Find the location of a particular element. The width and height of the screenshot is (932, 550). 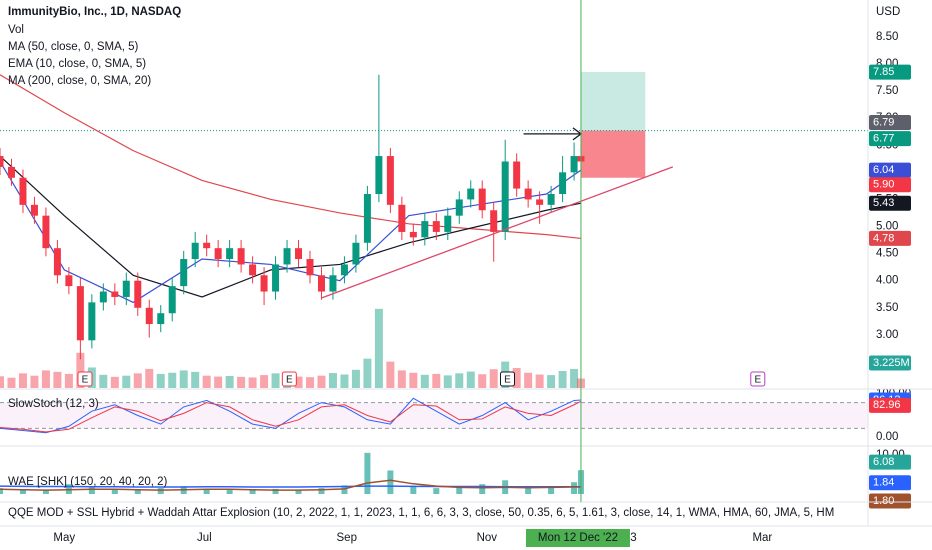

price-badge-label: 6.08 is located at coordinates (883, 462).